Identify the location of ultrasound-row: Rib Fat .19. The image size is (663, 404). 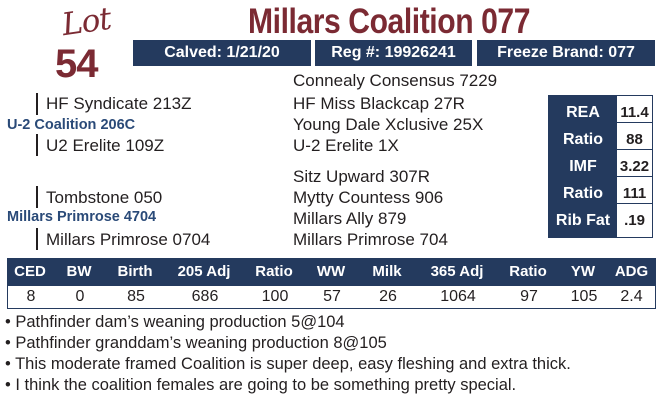
(600, 220).